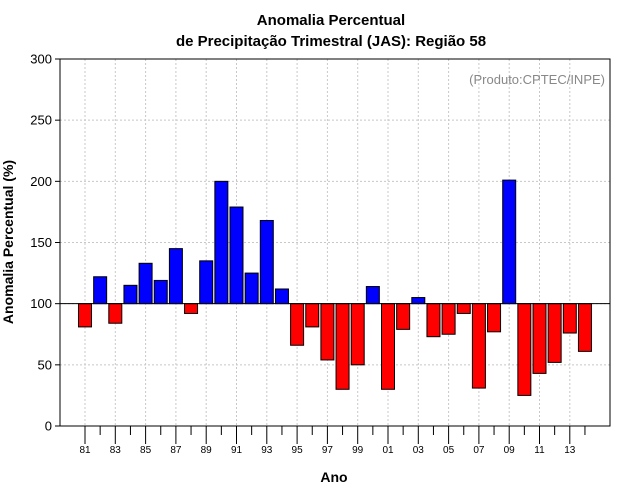 The height and width of the screenshot is (500, 640). Describe the element at coordinates (388, 450) in the screenshot. I see `x-tick-label: 01` at that location.